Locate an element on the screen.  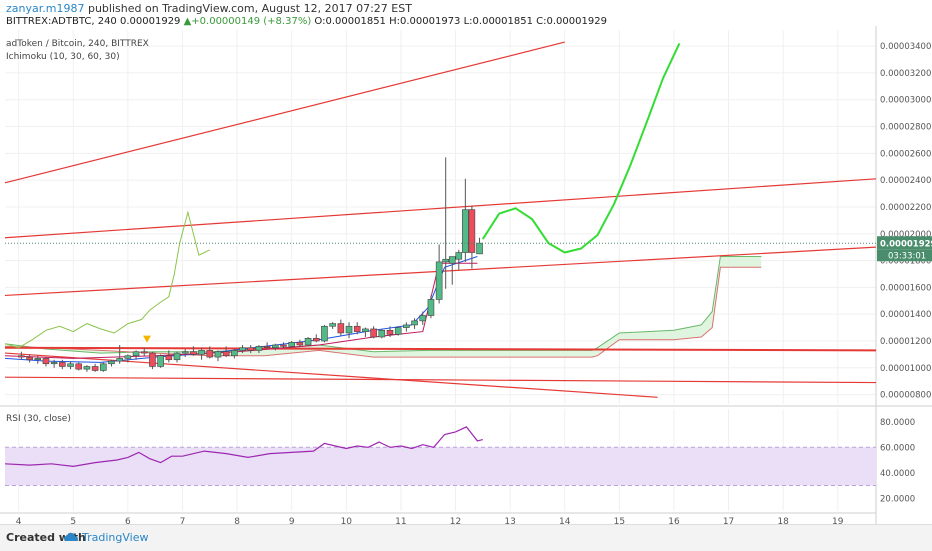
time-axis-label: 19 is located at coordinates (838, 520).